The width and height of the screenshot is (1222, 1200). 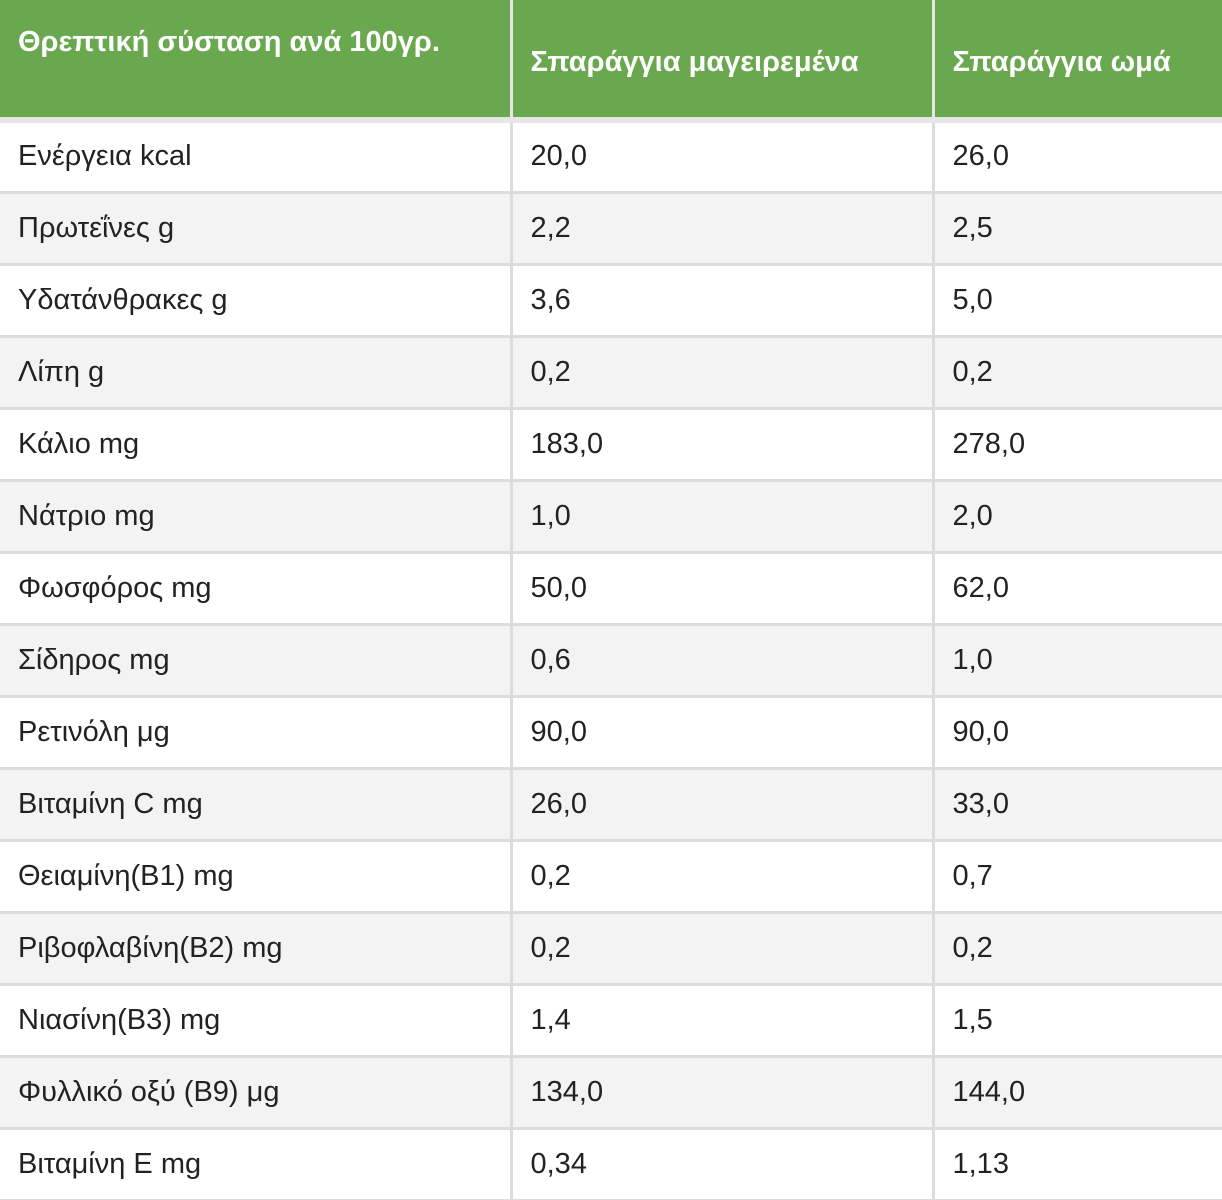 I want to click on cell-nutrient: Φυλλικό οξύ (B9) μg, so click(x=256, y=1093).